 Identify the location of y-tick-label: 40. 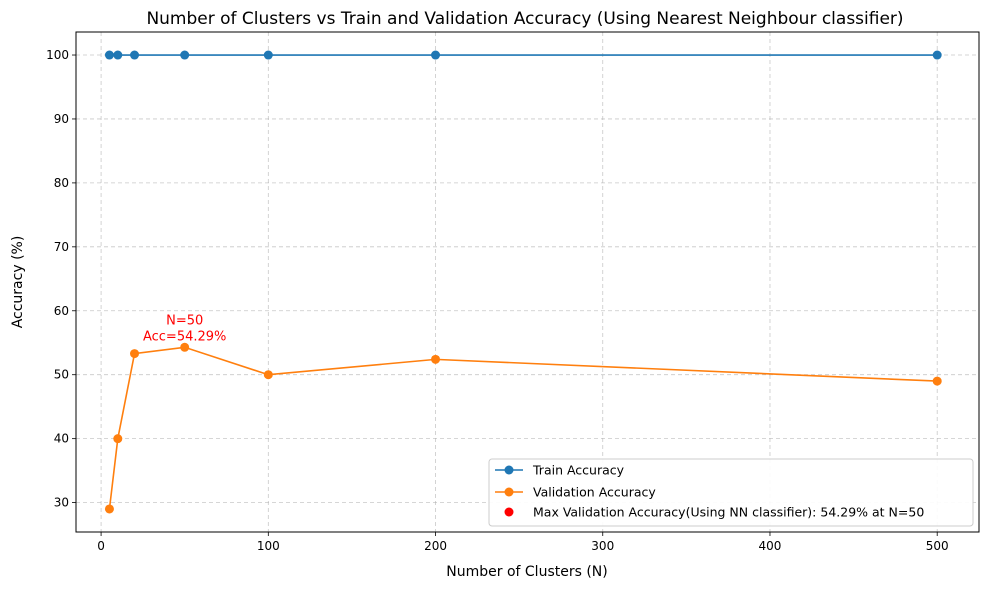
(61, 439).